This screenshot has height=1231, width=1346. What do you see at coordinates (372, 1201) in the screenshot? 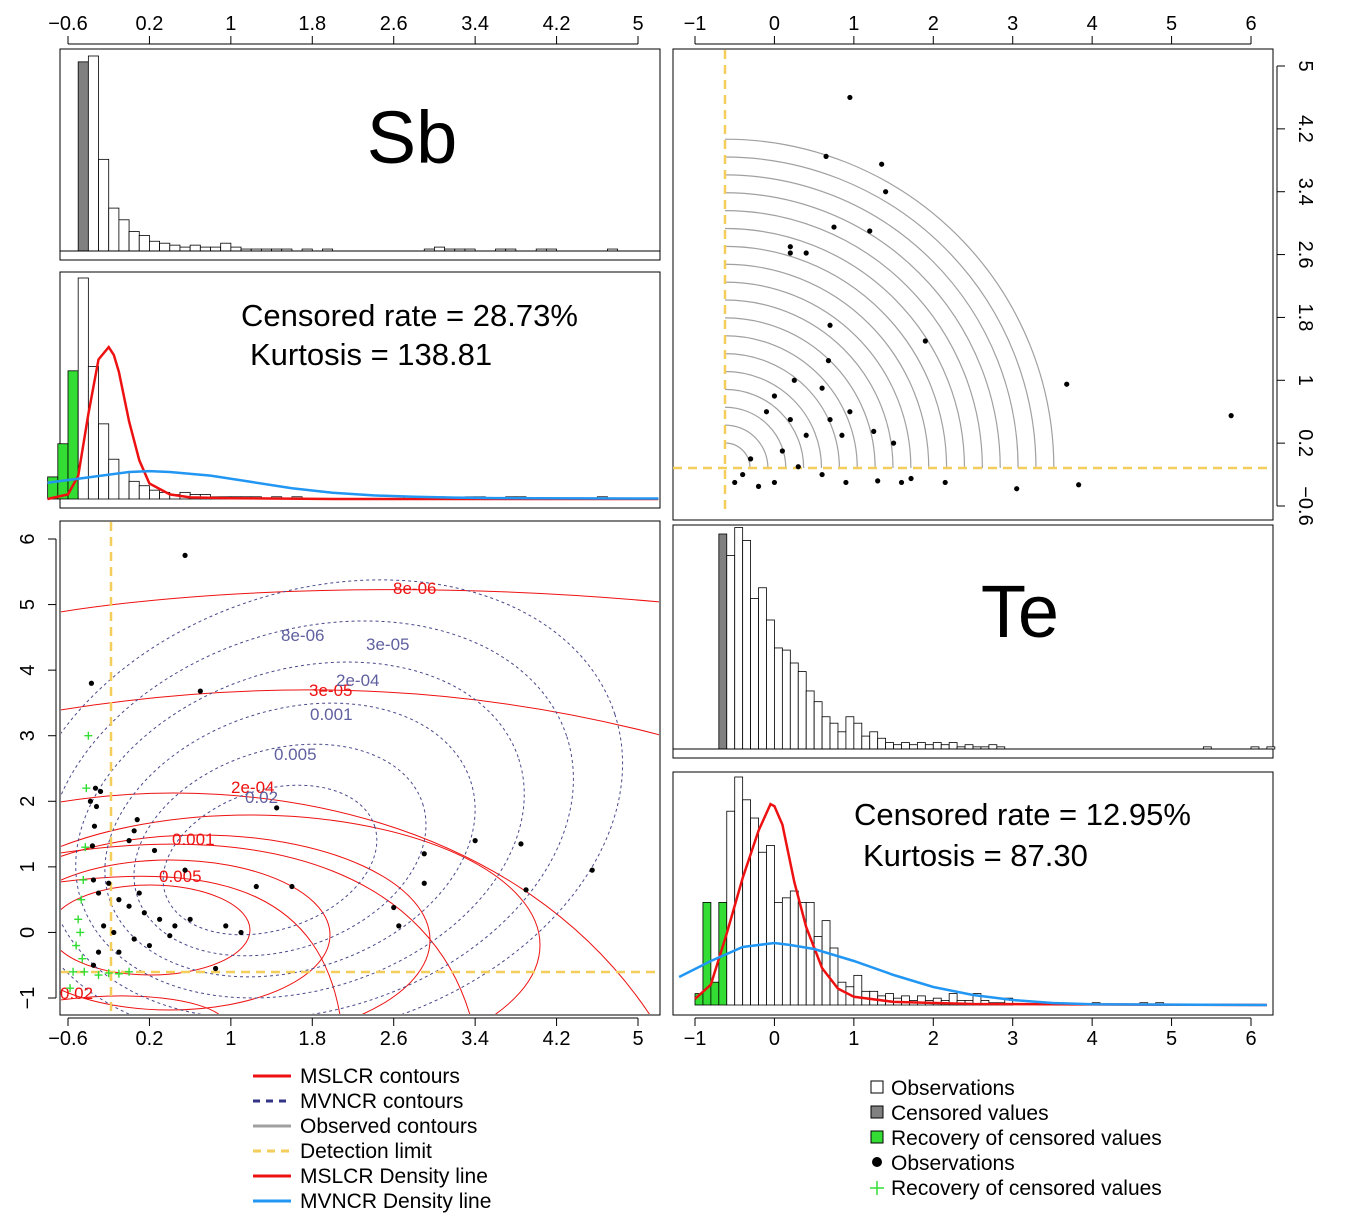
I see `legend-item: MVNCR Density line` at bounding box center [372, 1201].